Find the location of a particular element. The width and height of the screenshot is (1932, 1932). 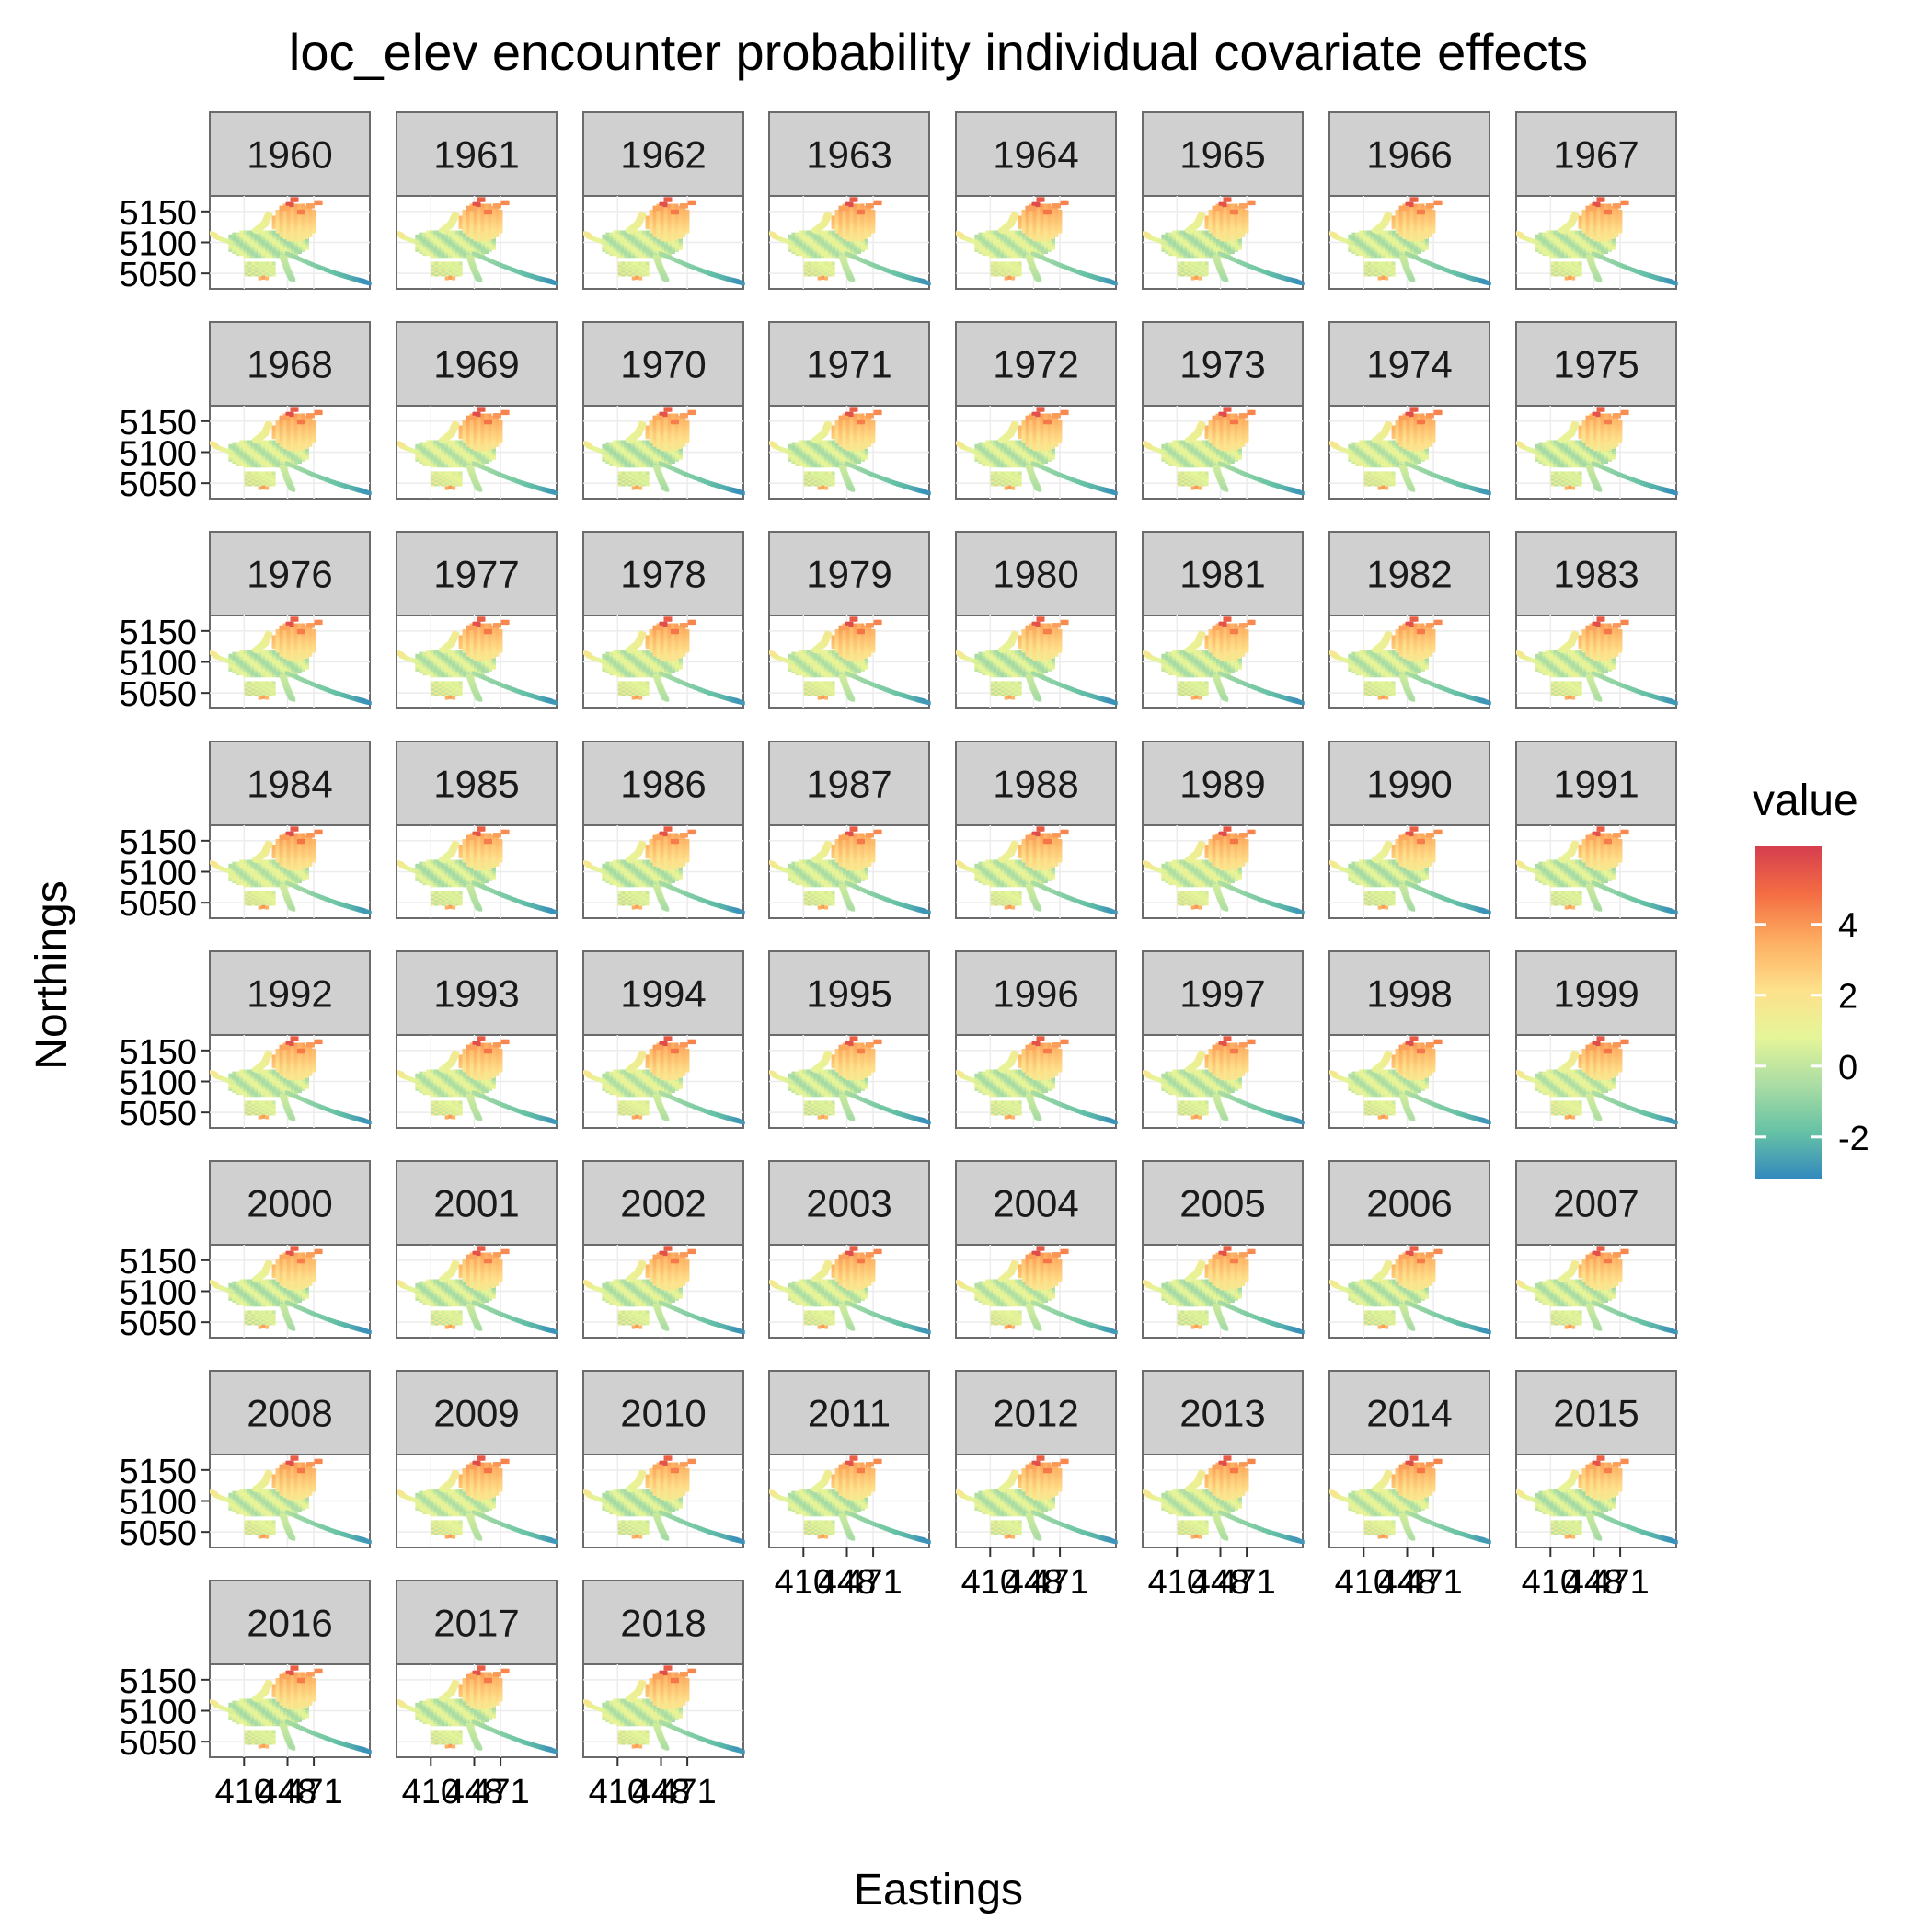

facet-panel: 1961 is located at coordinates (477, 200).